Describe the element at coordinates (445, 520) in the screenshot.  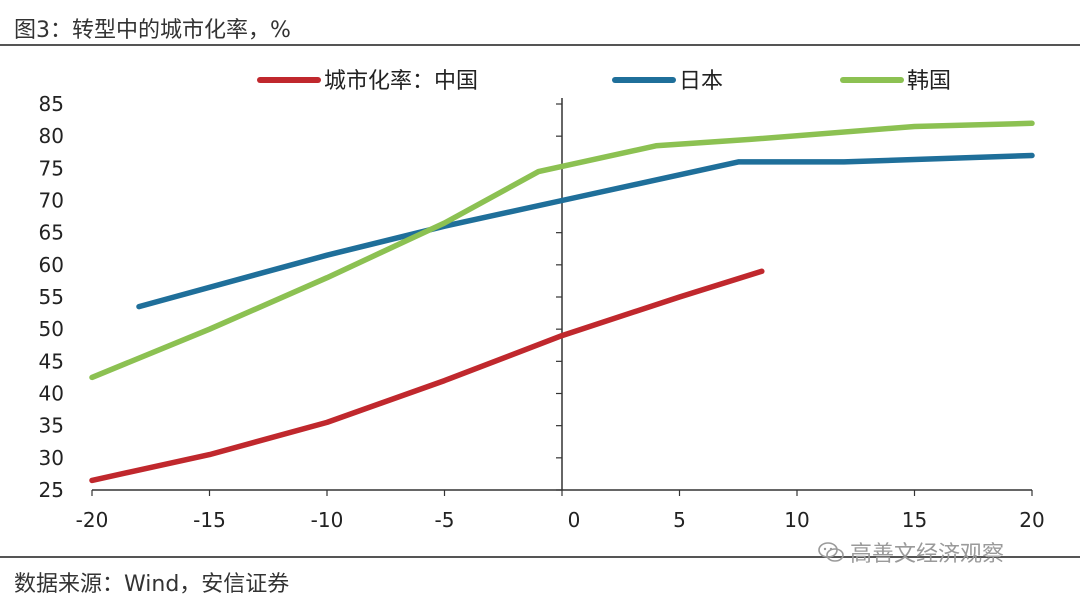
I see `x-tick-label: -5` at that location.